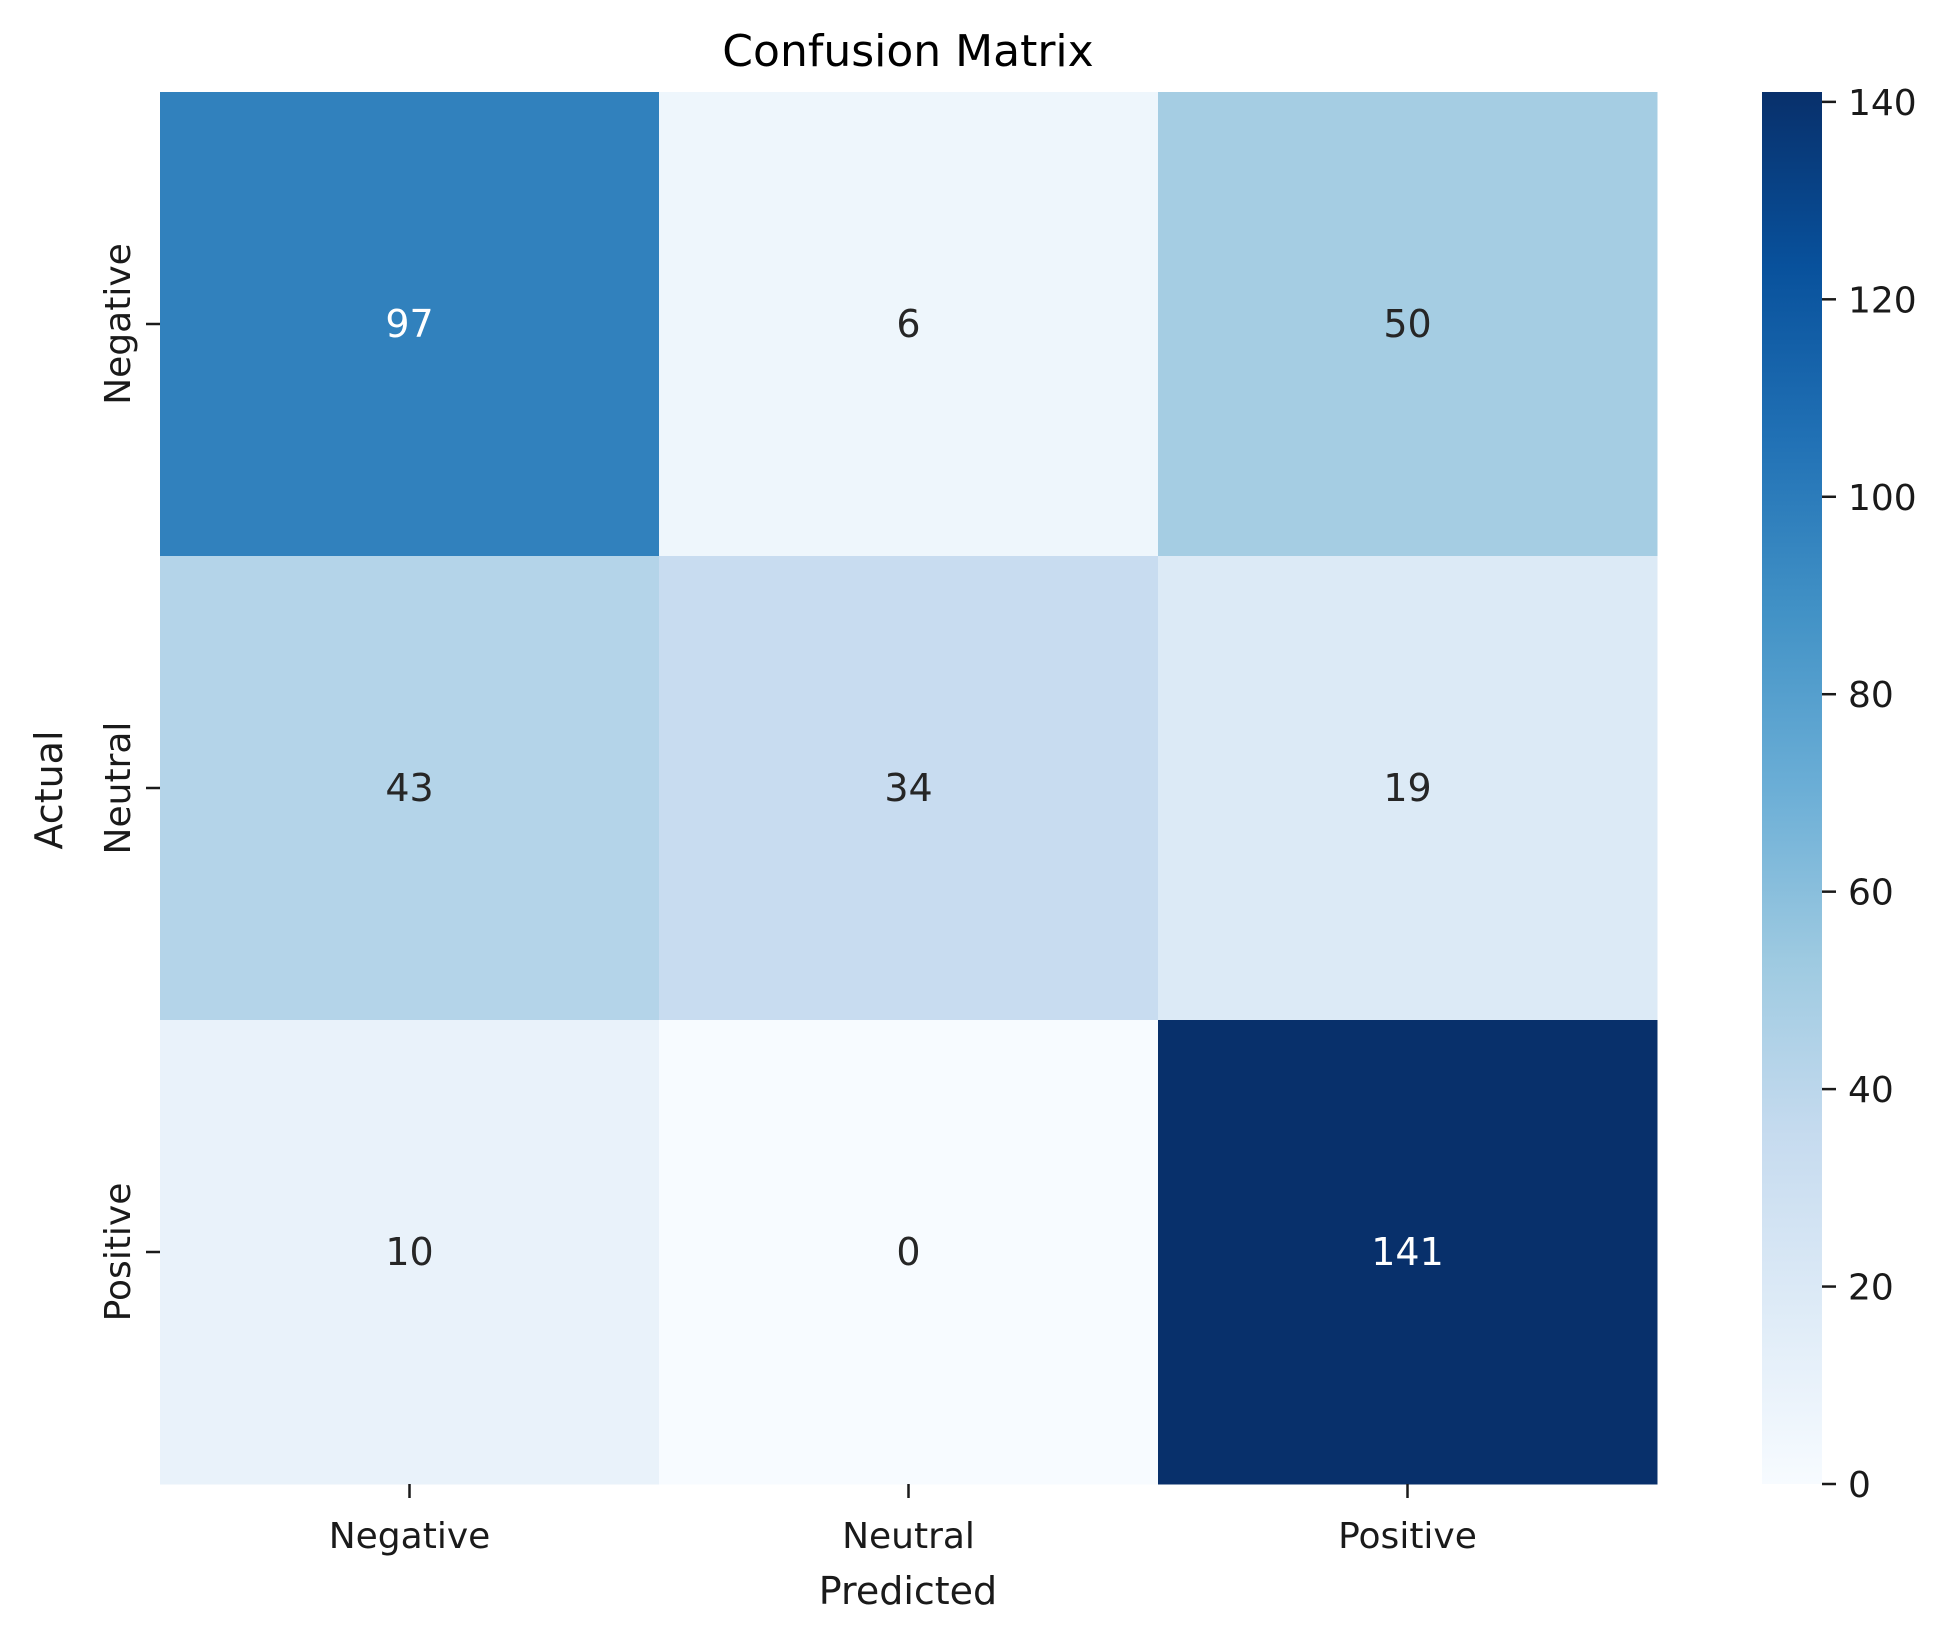 The width and height of the screenshot is (1948, 1638). Describe the element at coordinates (1407, 1536) in the screenshot. I see `x-tick-label: Positive` at that location.